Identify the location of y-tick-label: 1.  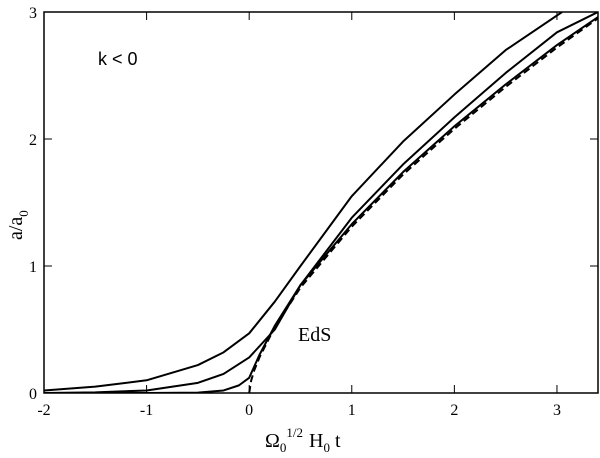
(33, 267).